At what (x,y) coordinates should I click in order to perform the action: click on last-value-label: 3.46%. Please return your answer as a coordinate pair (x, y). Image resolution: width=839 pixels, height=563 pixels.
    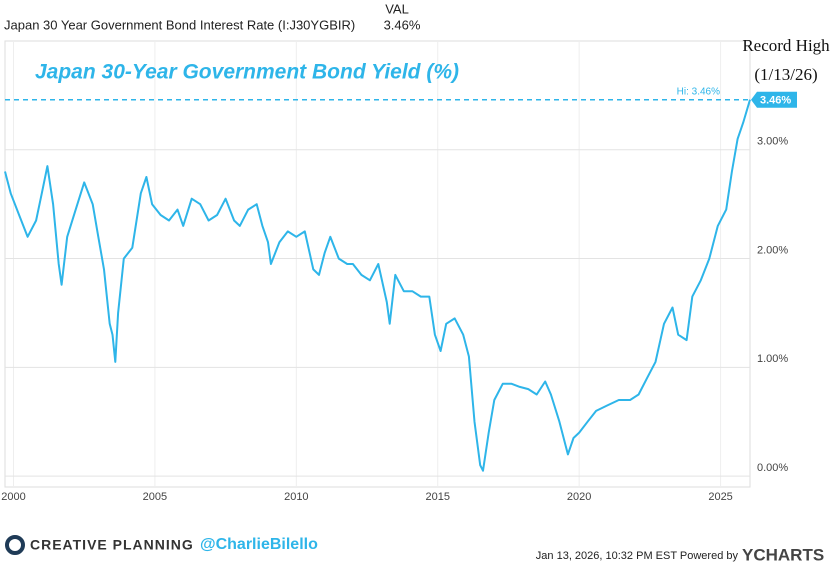
    Looking at the image, I should click on (775, 101).